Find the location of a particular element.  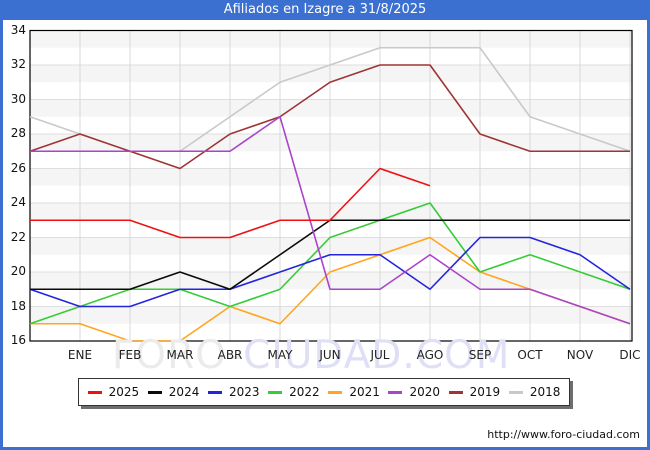

chart-title-bar: Afiliados en Izagre a 31/8/2025 is located at coordinates (325, 10).